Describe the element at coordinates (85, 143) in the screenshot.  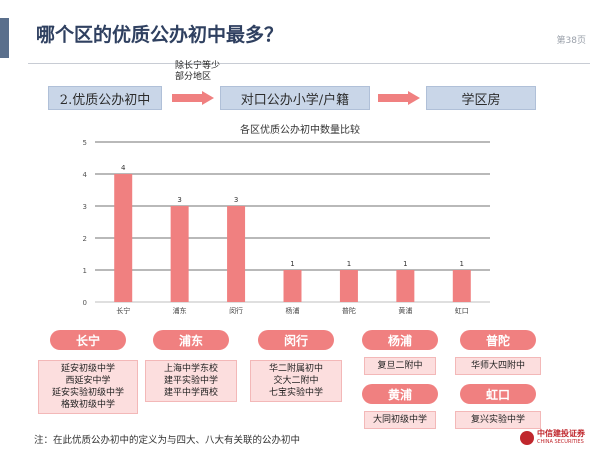
I see `y-tick-label: 5` at that location.